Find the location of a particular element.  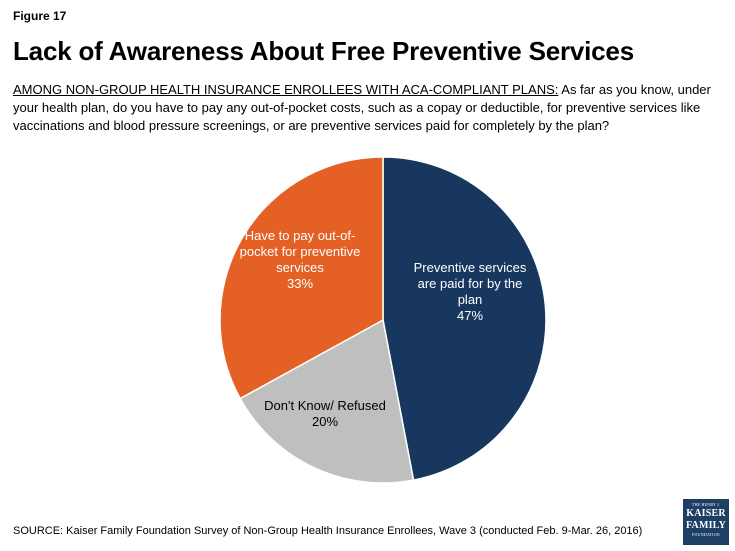

slice-preventive-paid is located at coordinates (464, 318).